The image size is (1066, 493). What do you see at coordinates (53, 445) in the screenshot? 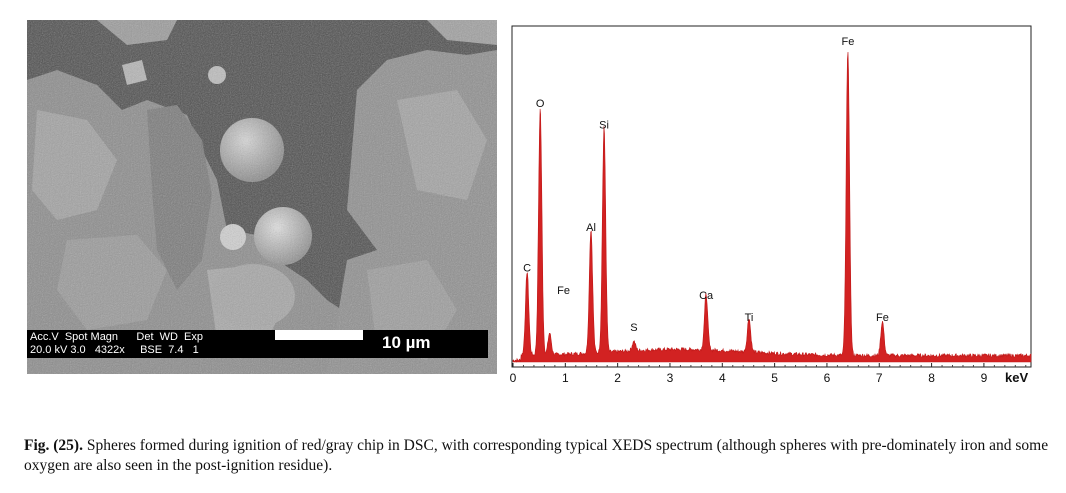
I see `caption-label: Fig. (25).` at bounding box center [53, 445].